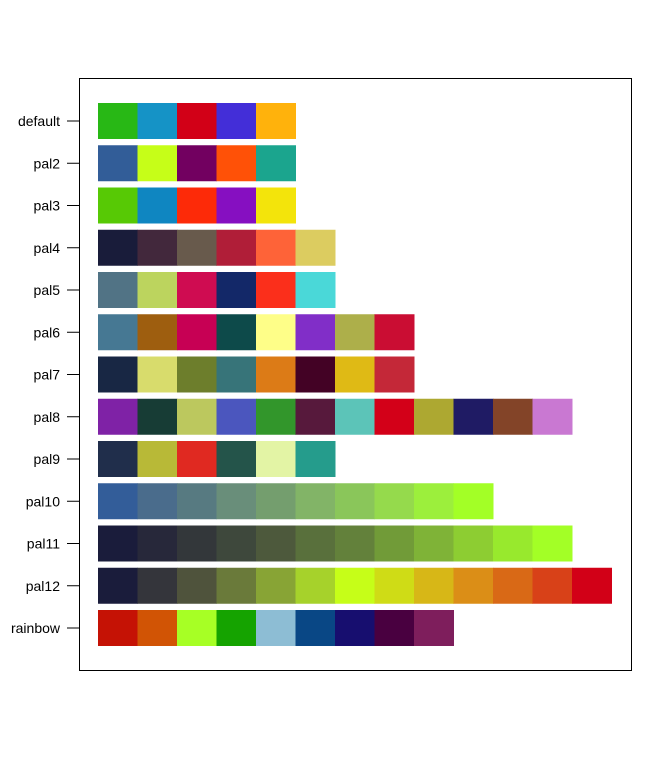 This screenshot has width=672, height=768. Describe the element at coordinates (47, 206) in the screenshot. I see `y-tick-label: pal3` at that location.